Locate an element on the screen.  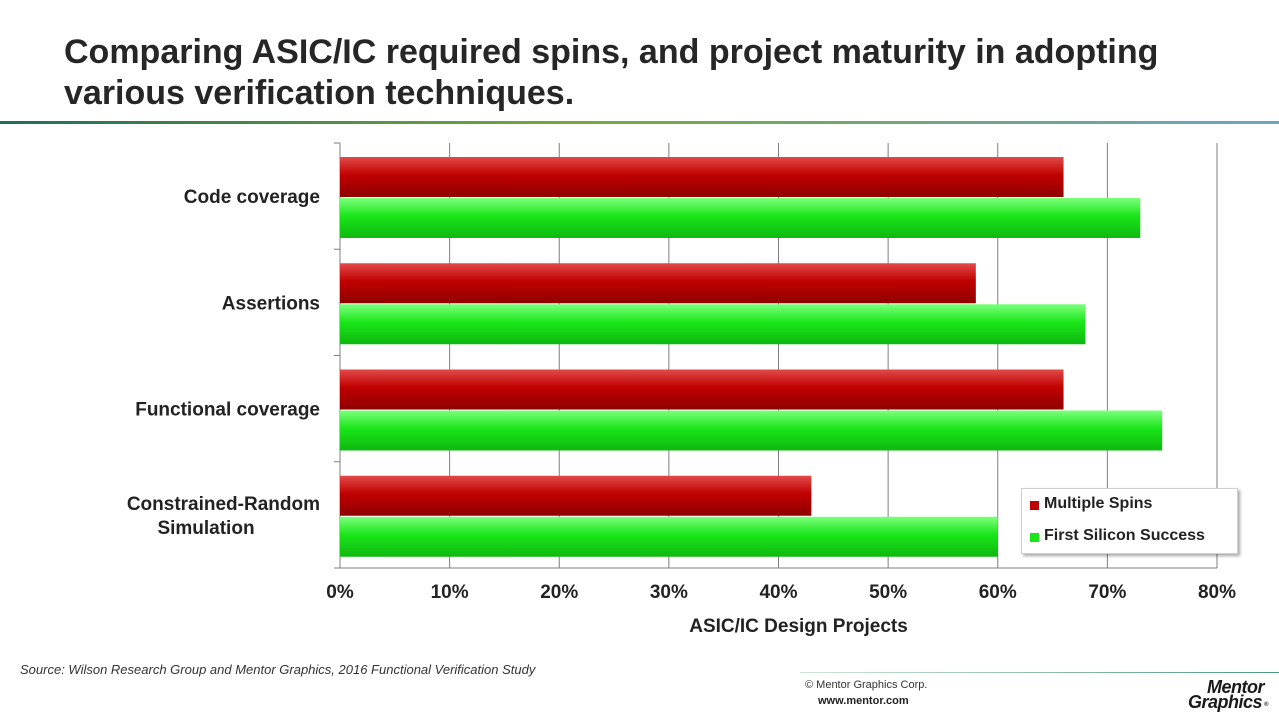
bar-first-silicon-success-functional-coverage is located at coordinates (751, 430).